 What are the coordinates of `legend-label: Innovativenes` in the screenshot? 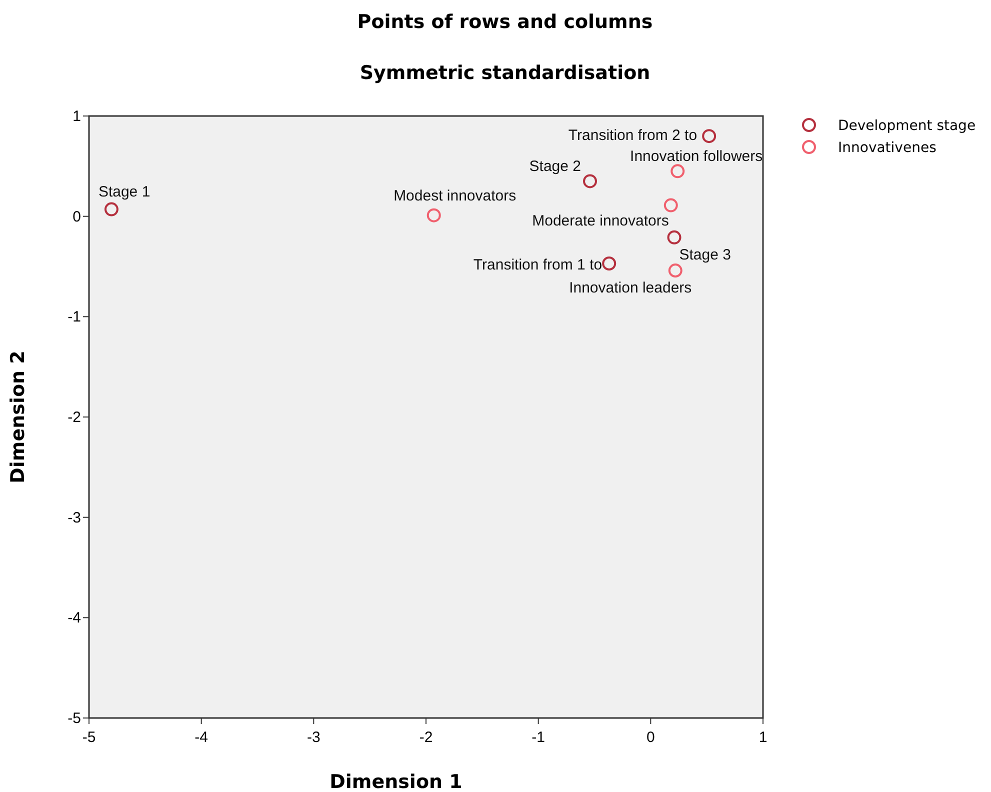 It's located at (887, 148).